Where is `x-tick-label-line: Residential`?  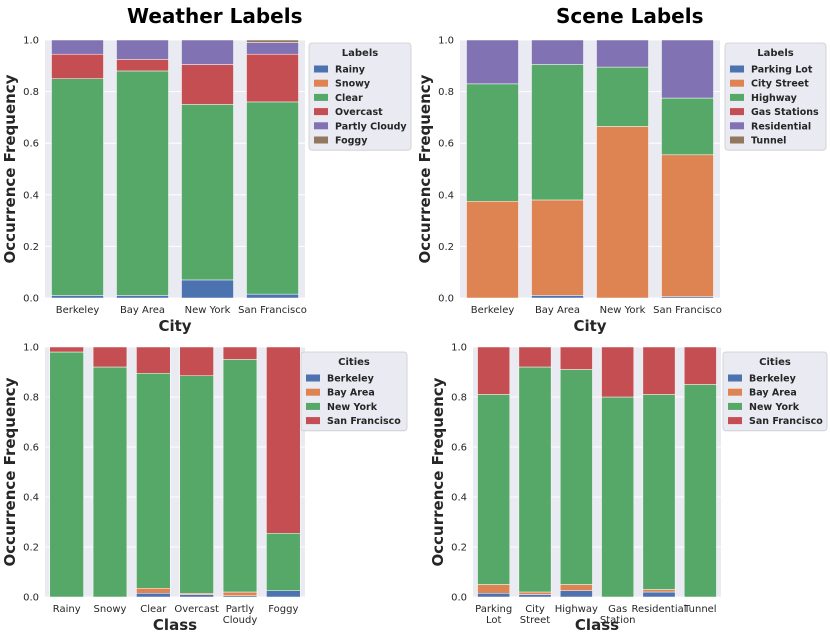 x-tick-label-line: Residential is located at coordinates (658, 609).